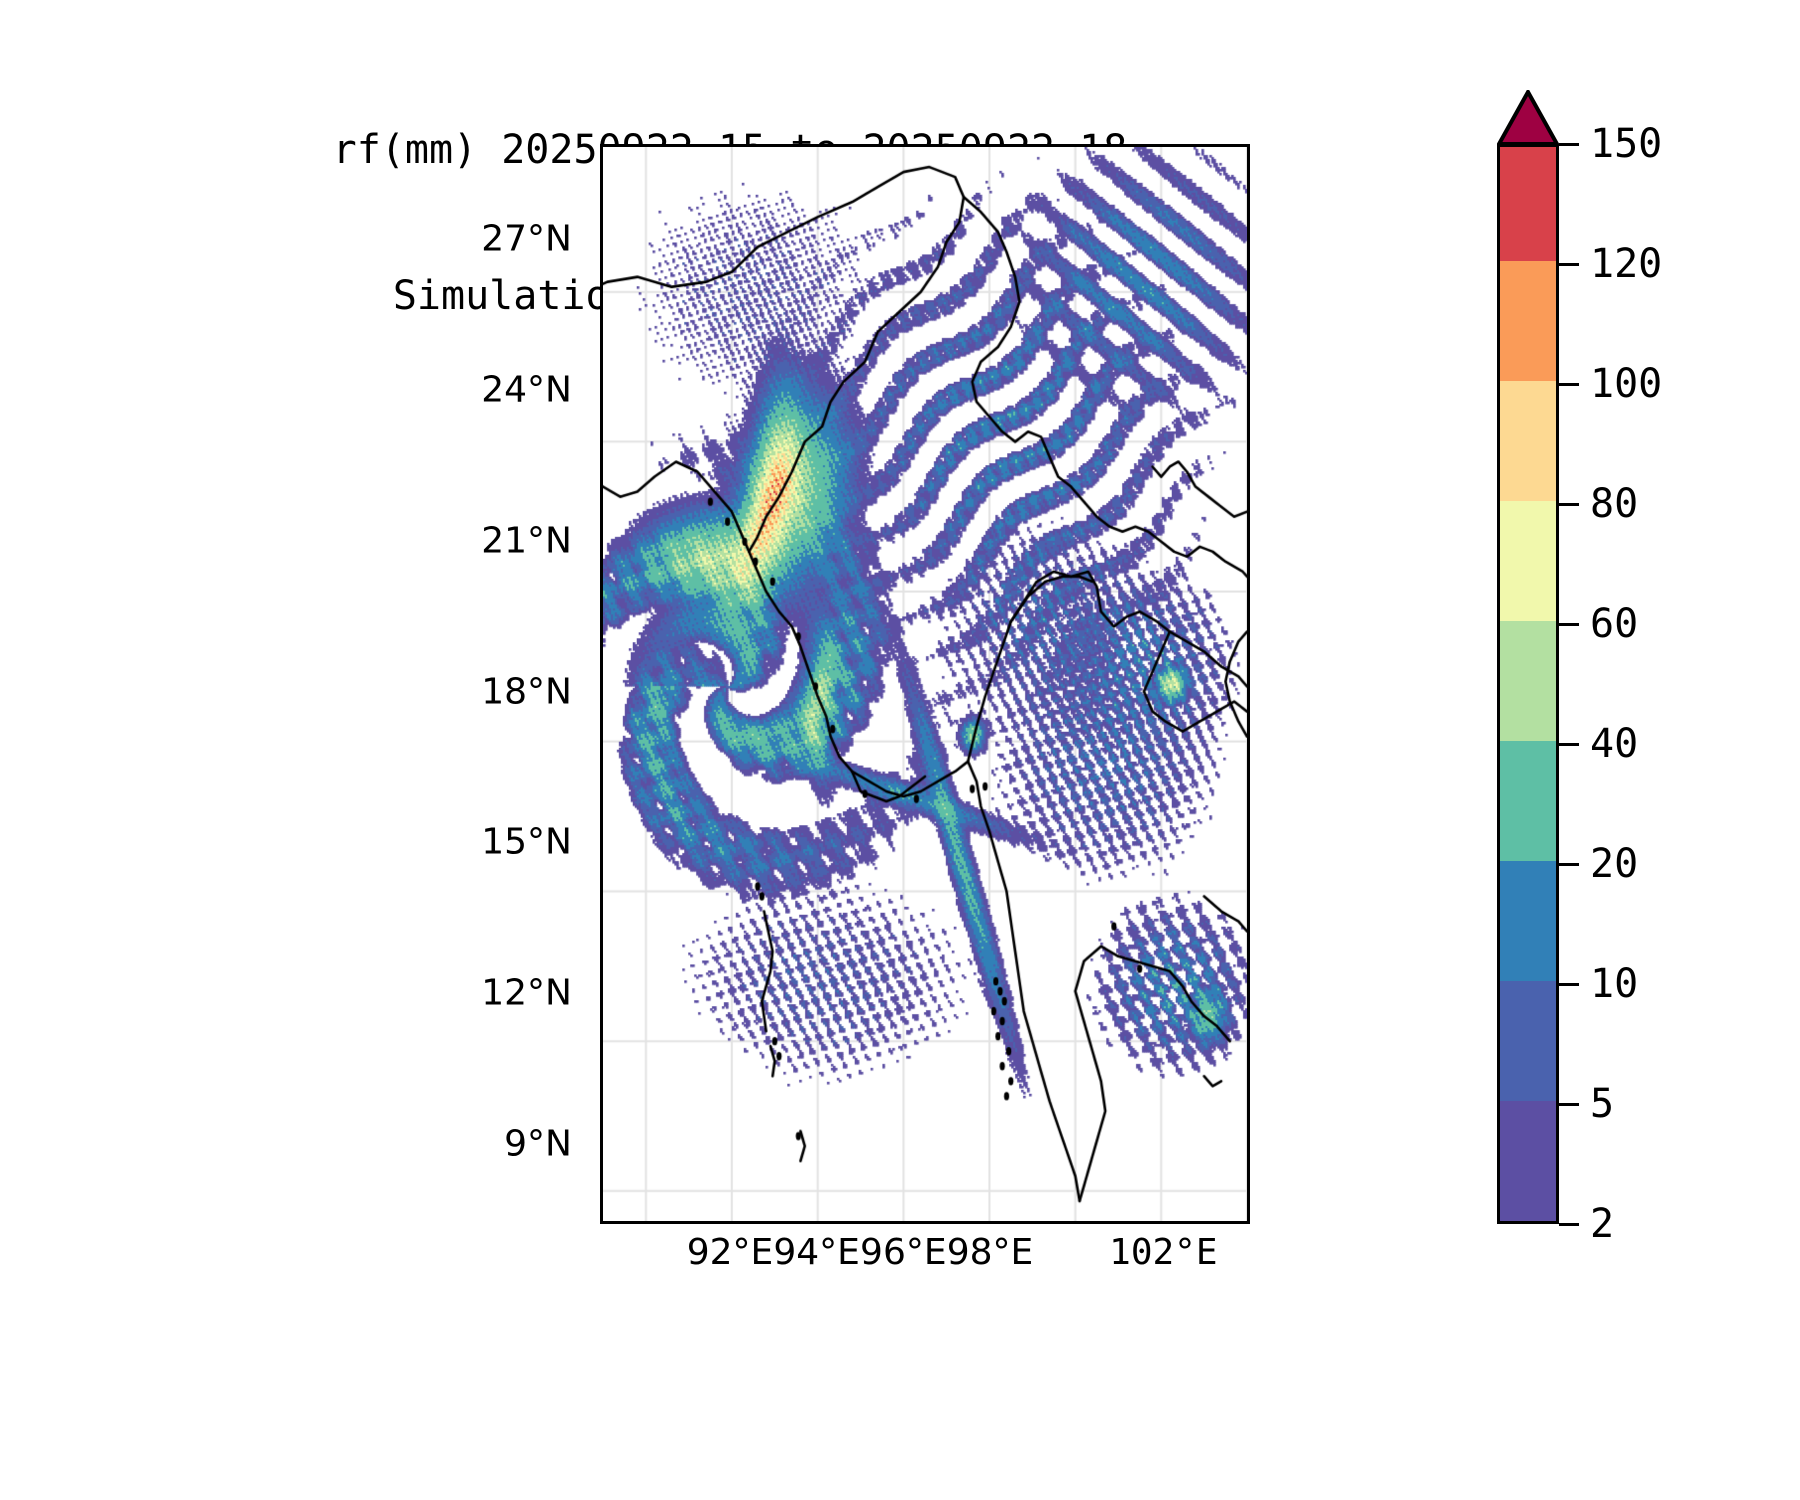  What do you see at coordinates (816, 1252) in the screenshot?
I see `x-tick-label: 94°E` at bounding box center [816, 1252].